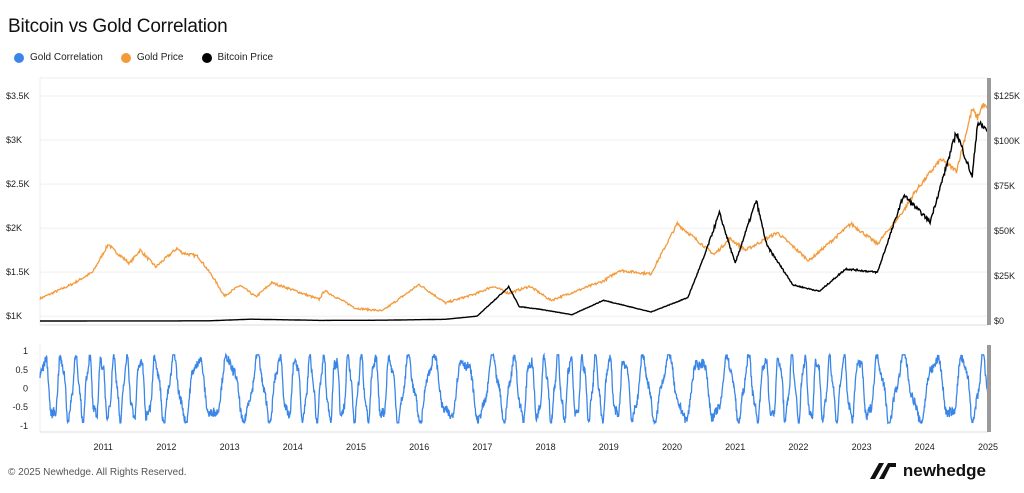 The height and width of the screenshot is (493, 1024). Describe the element at coordinates (21, 370) in the screenshot. I see `corr-axis-tick-label: 0.5` at that location.